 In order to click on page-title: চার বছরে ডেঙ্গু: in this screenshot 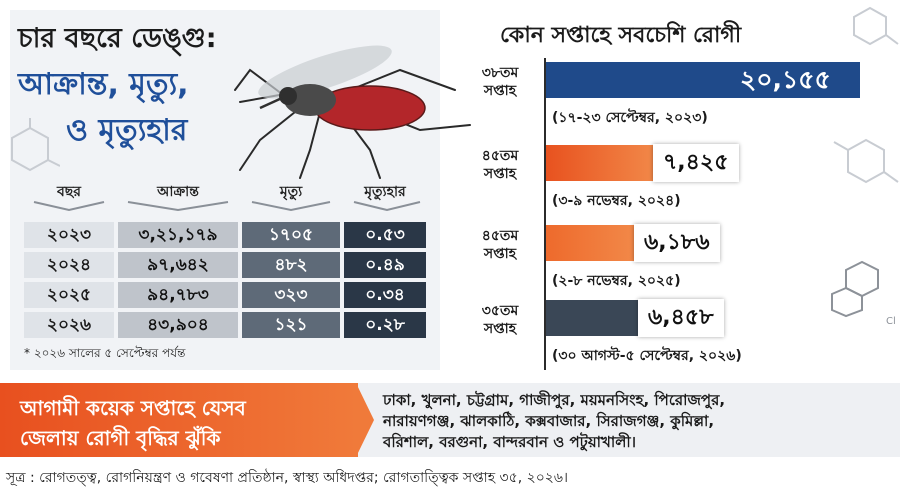, I will do `click(117, 38)`.